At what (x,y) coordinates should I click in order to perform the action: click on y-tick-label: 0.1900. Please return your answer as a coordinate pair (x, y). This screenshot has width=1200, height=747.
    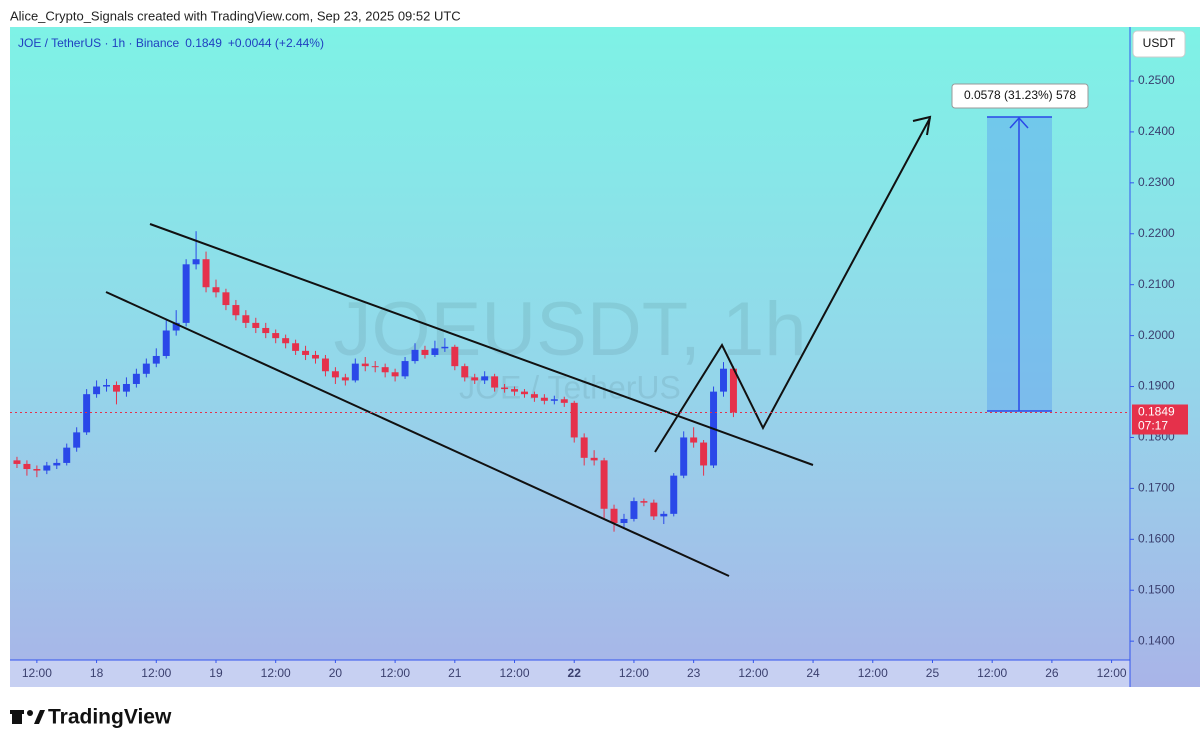
    Looking at the image, I should click on (1156, 386).